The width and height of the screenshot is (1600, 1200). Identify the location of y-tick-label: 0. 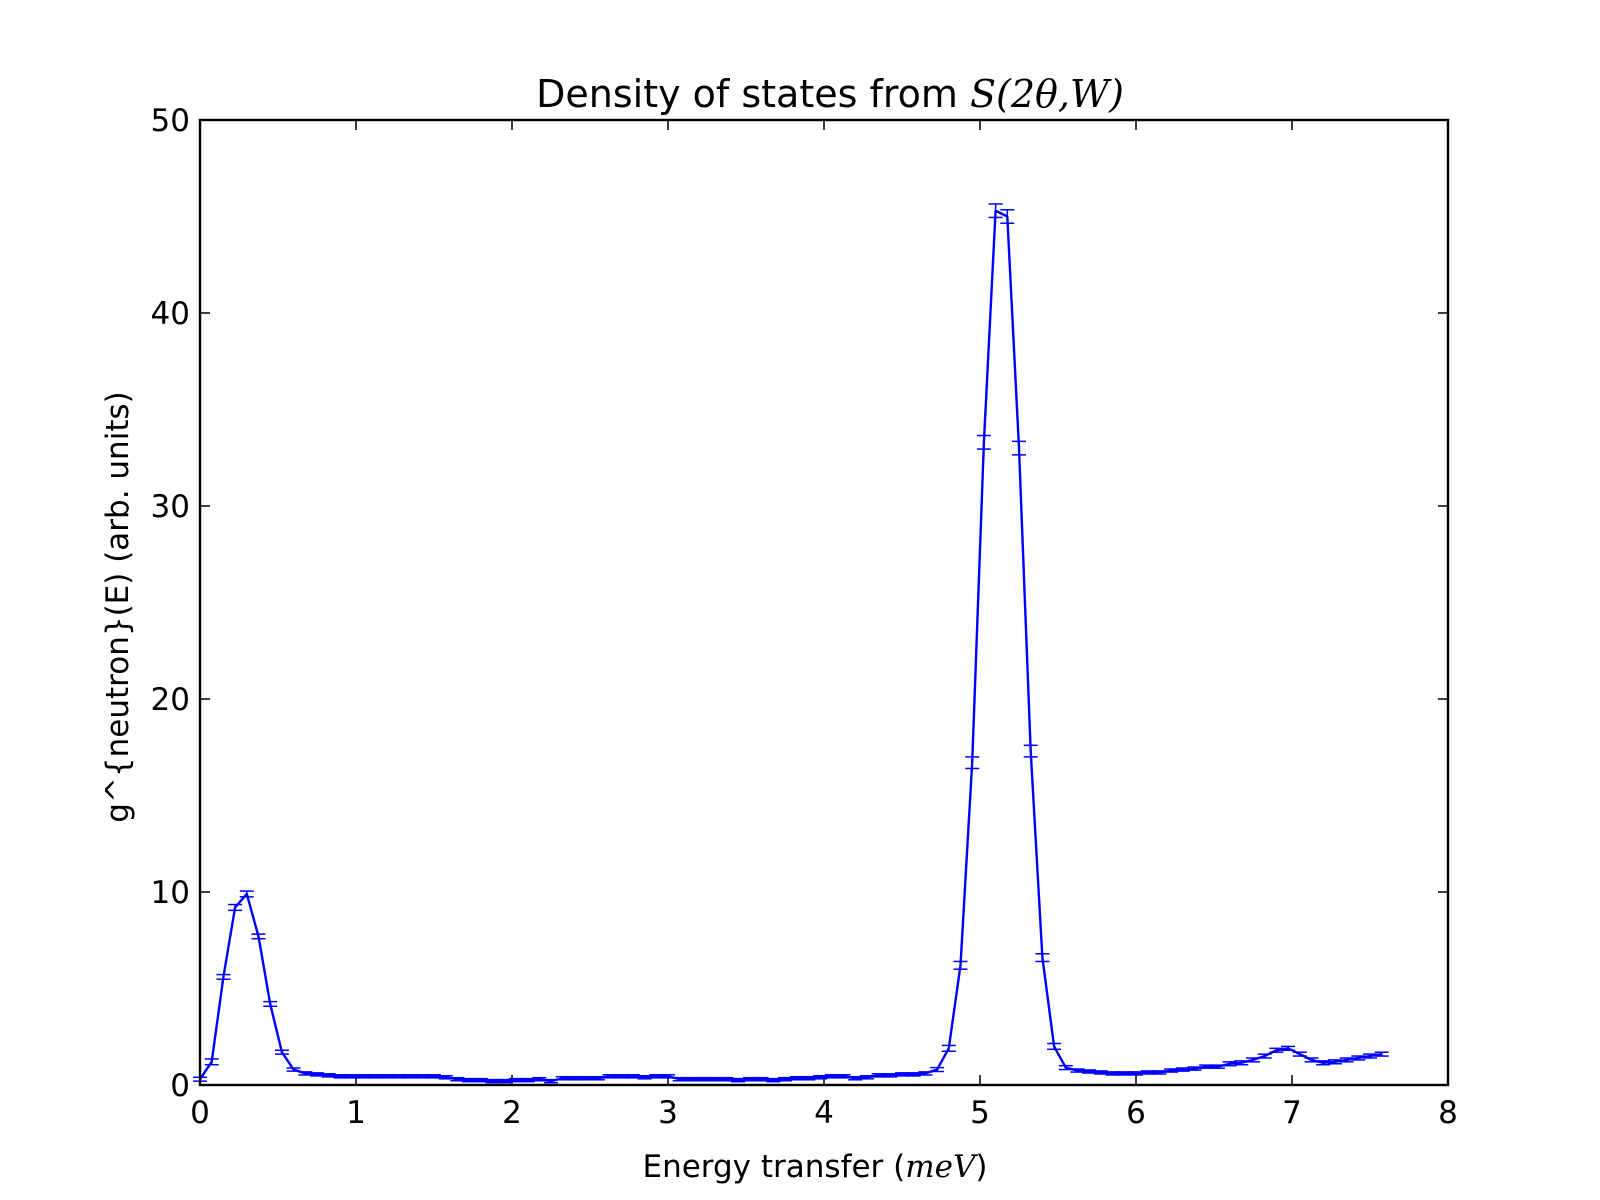
(180, 1086).